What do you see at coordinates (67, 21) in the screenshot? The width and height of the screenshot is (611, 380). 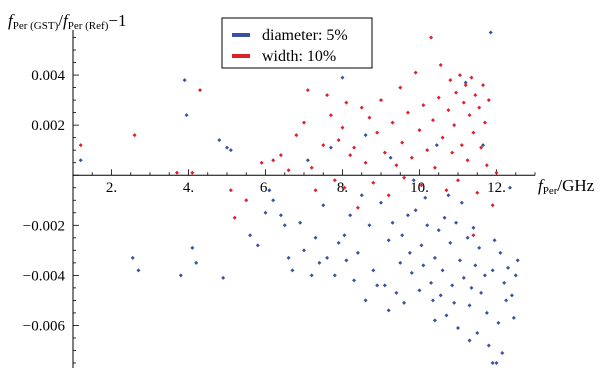 I see `svg-text: fPer (GST)/fPer (Ref)−1` at bounding box center [67, 21].